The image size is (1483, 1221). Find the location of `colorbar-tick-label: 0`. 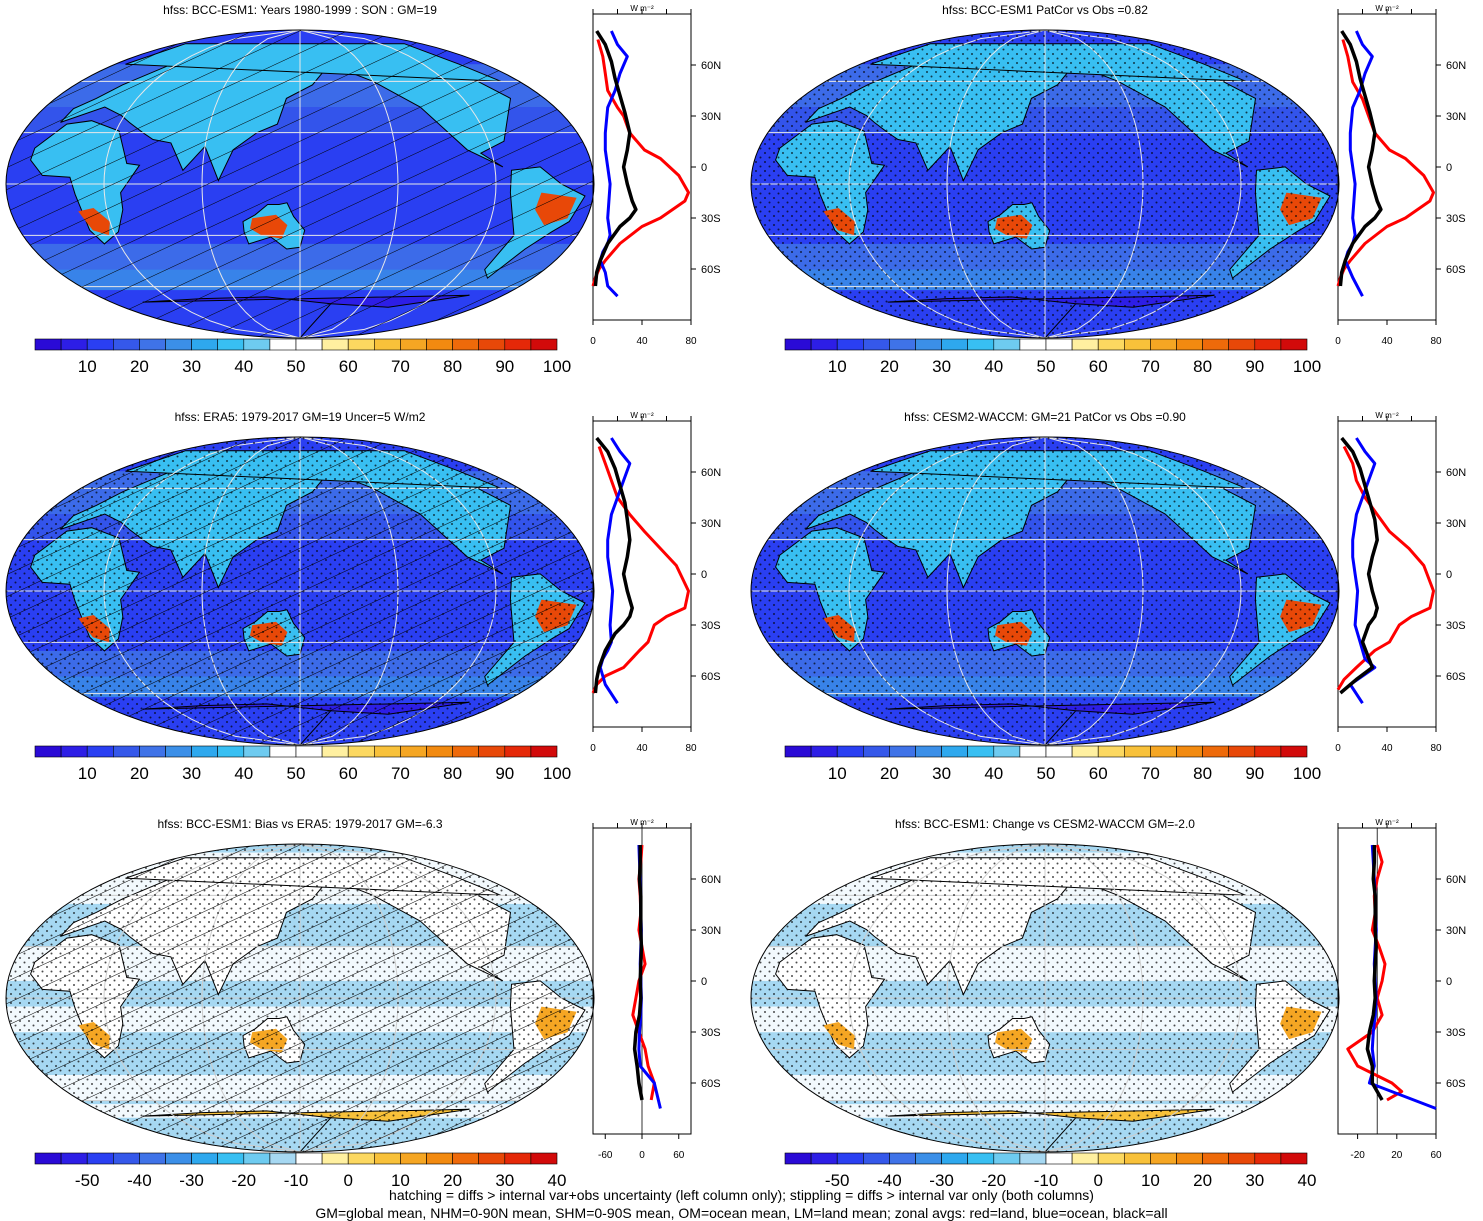

colorbar-tick-label: 0 is located at coordinates (347, 1180).